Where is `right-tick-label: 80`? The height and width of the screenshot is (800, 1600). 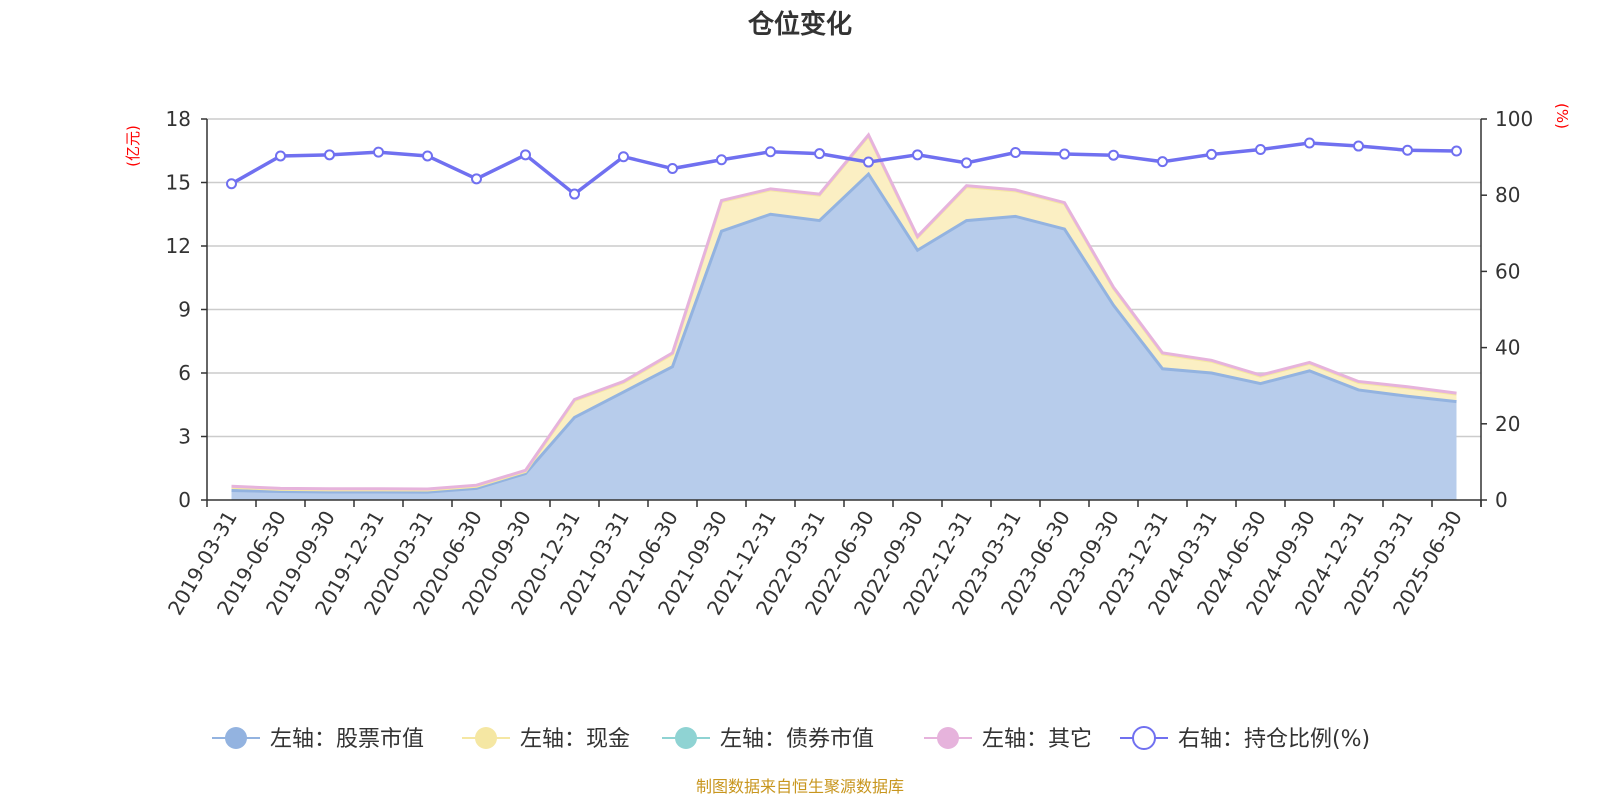 right-tick-label: 80 is located at coordinates (1507, 195).